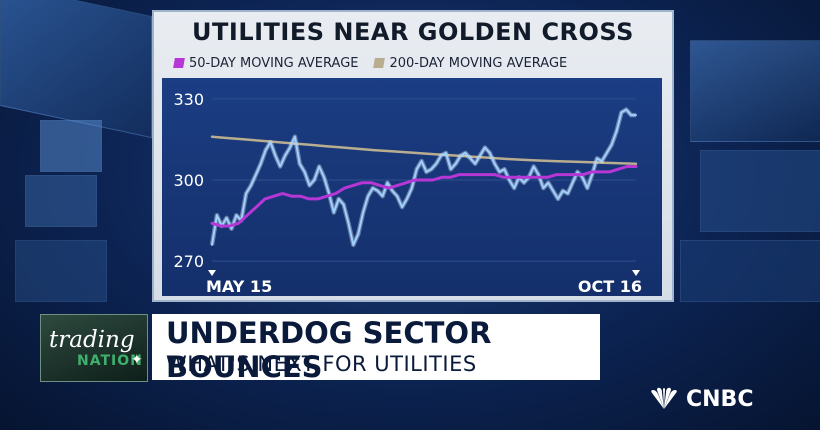 Image resolution: width=820 pixels, height=430 pixels. Describe the element at coordinates (188, 180) in the screenshot. I see `y-tick-label: 300` at that location.